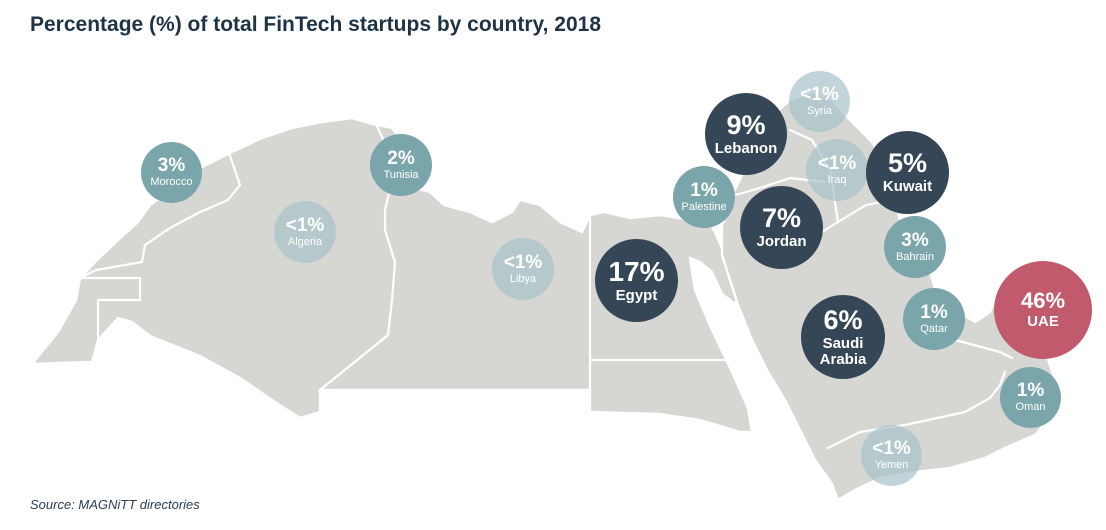  I want to click on oman-value: 1%, so click(1030, 391).